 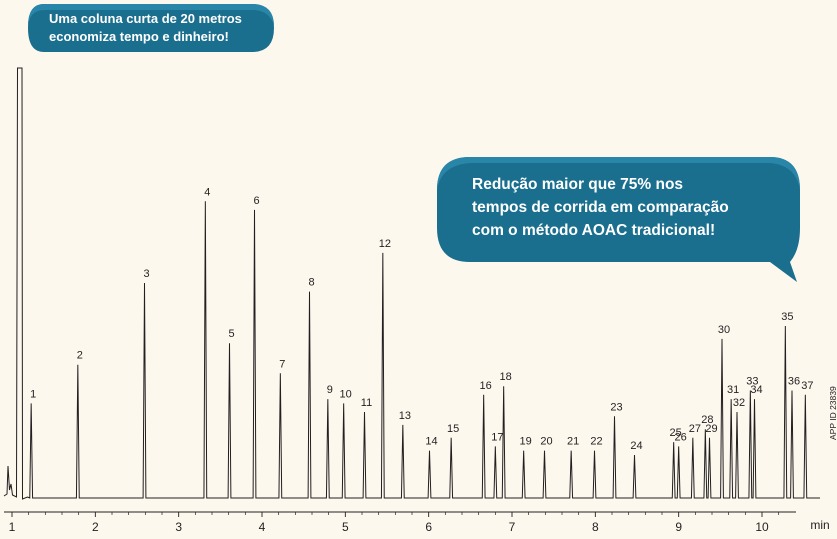 I want to click on peak-label: 7, so click(x=282, y=364).